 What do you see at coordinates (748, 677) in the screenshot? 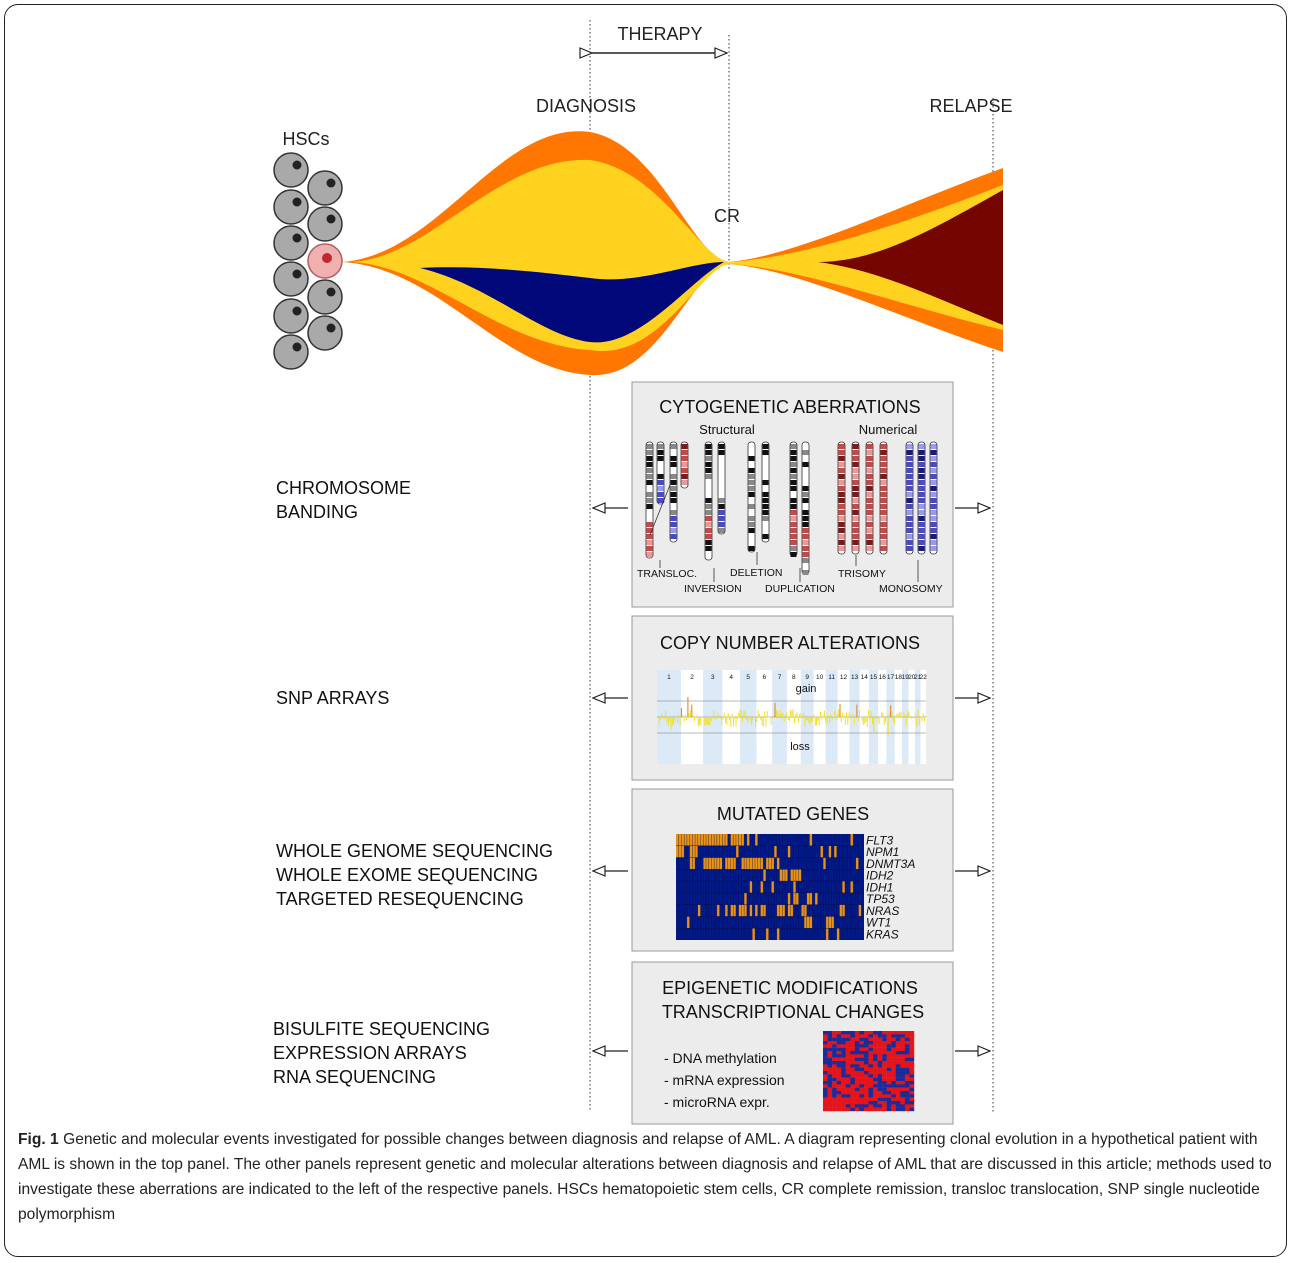
I see `cna-chromosome-label: 5` at bounding box center [748, 677].